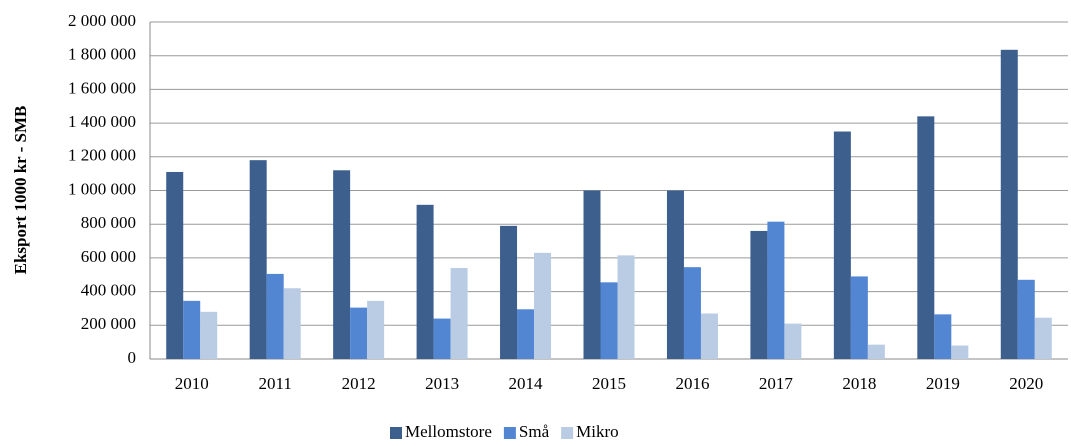 This screenshot has height=446, width=1071. Describe the element at coordinates (102, 87) in the screenshot. I see `y-tick-label: 1 600 000` at that location.